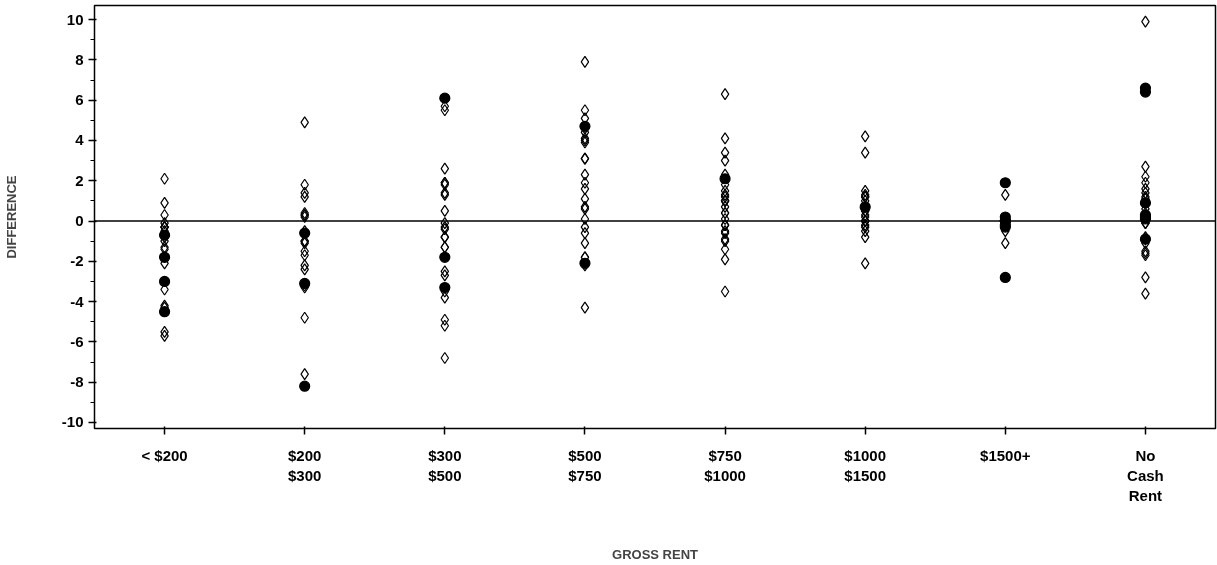 This screenshot has height=565, width=1217. I want to click on y-axis-title: DIFFERENCE, so click(11, 217).